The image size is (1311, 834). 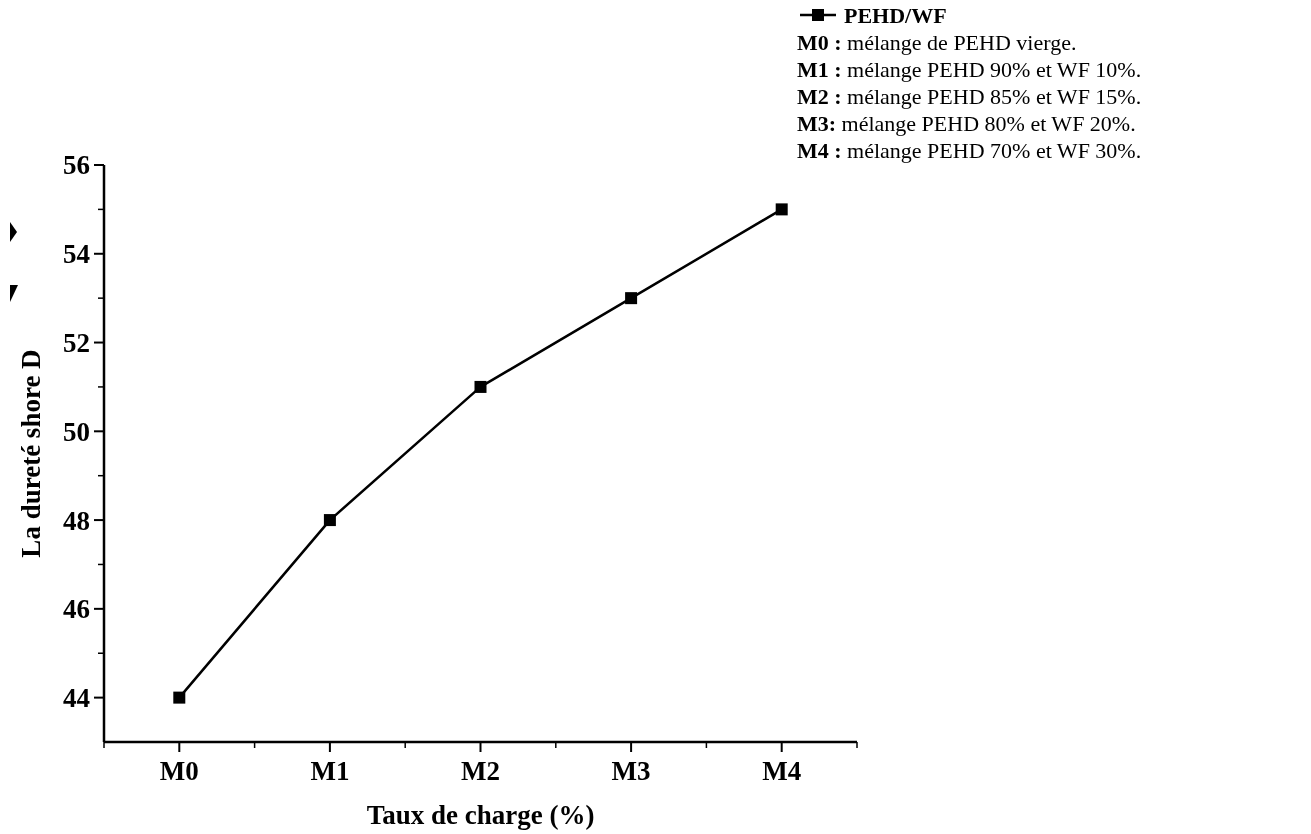 I want to click on x-tick-label: M1, so click(x=330, y=771).